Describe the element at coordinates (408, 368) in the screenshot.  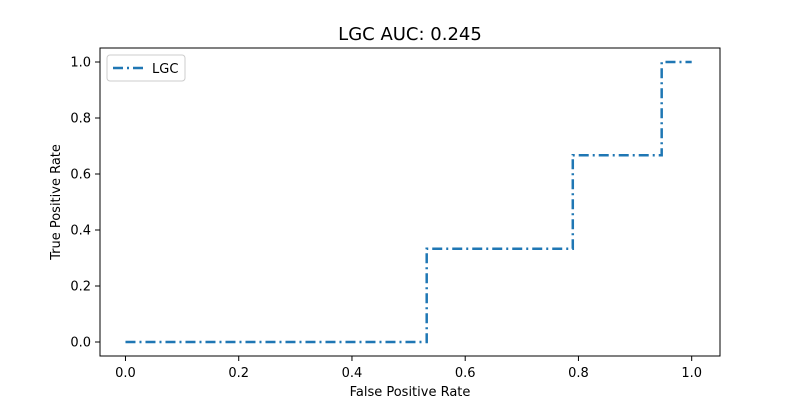
I see `x-axis-ticks: 0.0 0.2 0.4 0.6 0.8 1.0` at that location.